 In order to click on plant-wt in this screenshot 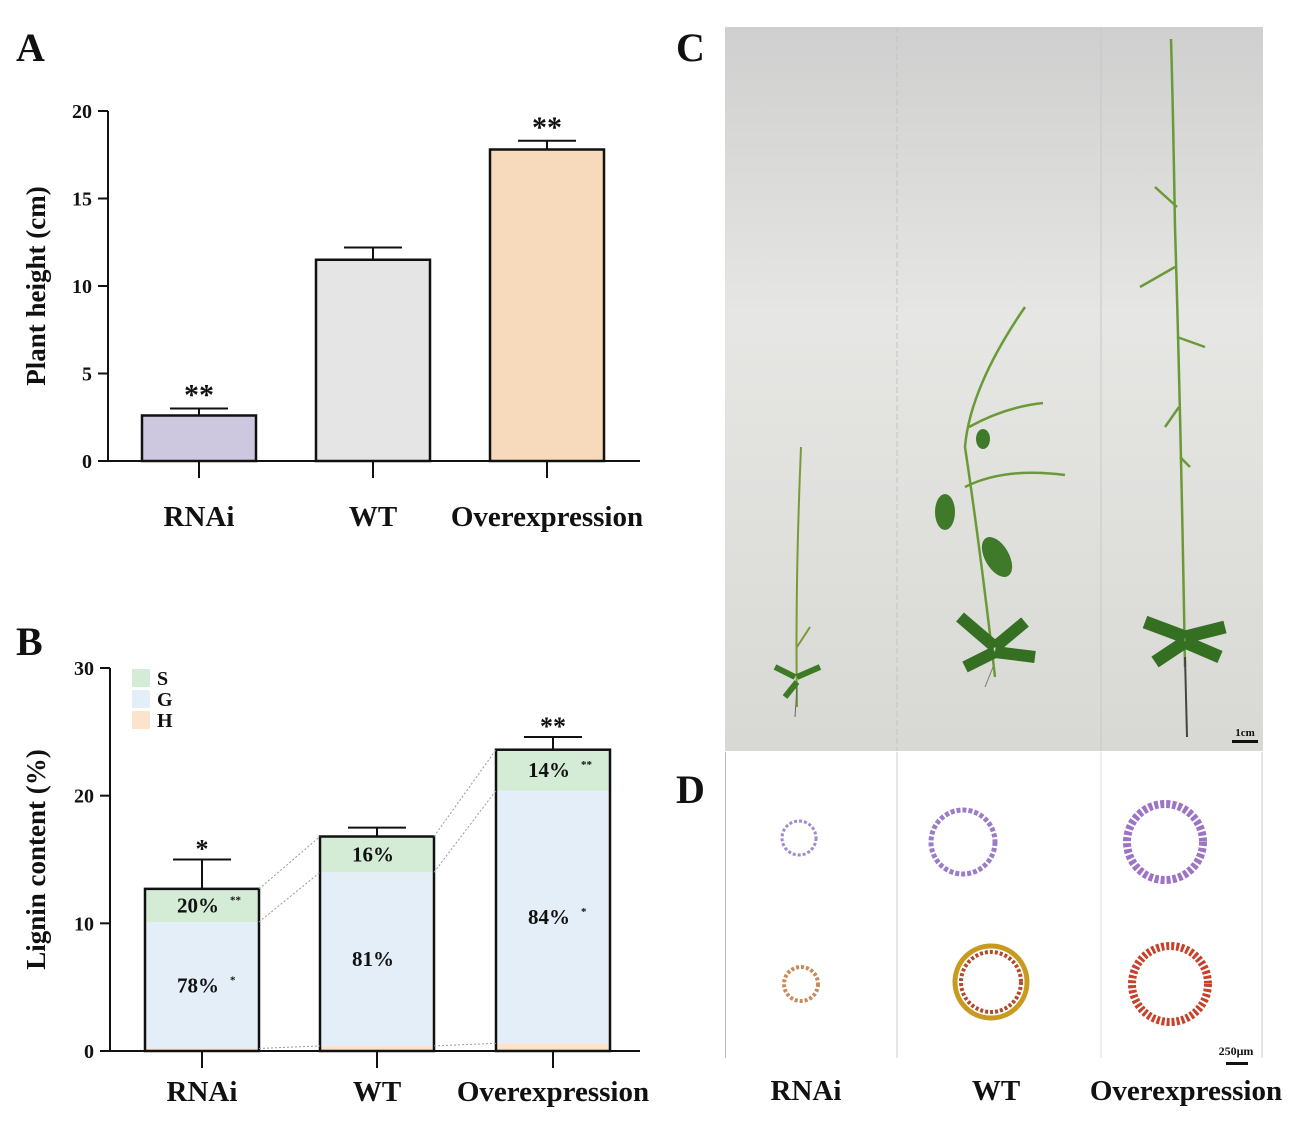, I will do `click(1000, 497)`.